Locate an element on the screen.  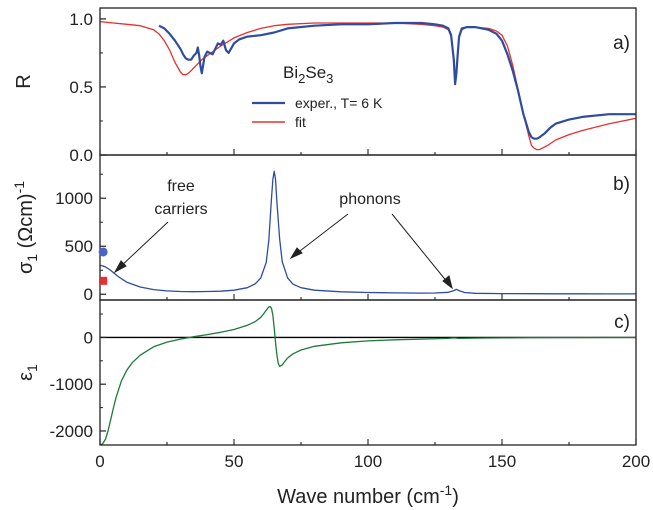
panel-c-ylabel: ε1 is located at coordinates (27, 372).